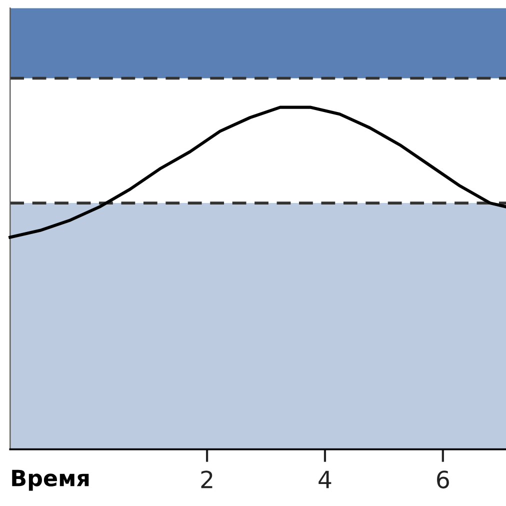 The image size is (506, 506). What do you see at coordinates (325, 479) in the screenshot?
I see `x-tick-label: 4` at bounding box center [325, 479].